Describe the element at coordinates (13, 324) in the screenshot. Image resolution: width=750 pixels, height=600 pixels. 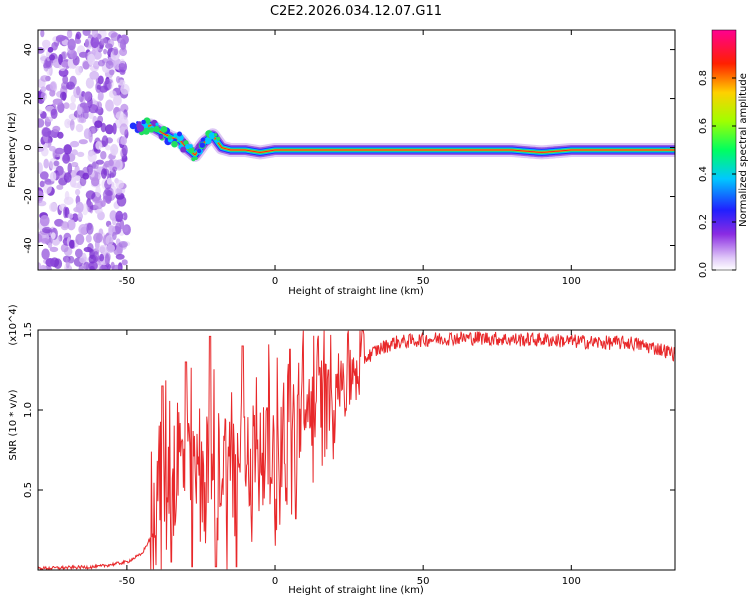
I see `snr-multiplier: (x10^4)` at that location.